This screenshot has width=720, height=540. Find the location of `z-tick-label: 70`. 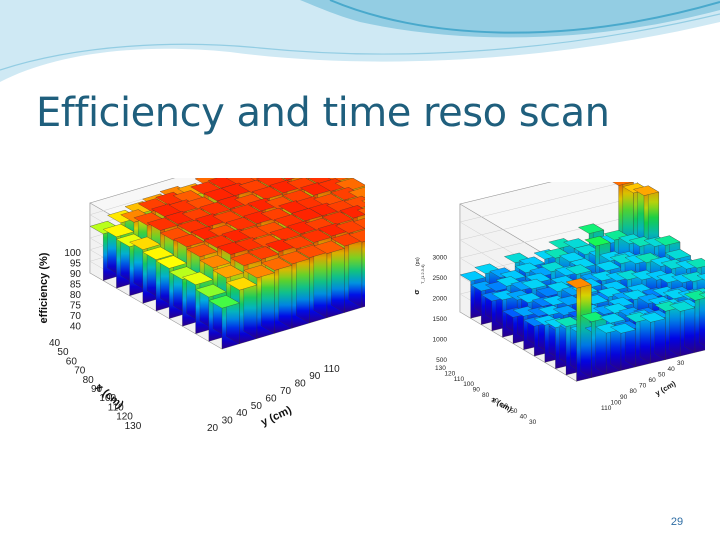

z-tick-label: 70 is located at coordinates (76, 316).